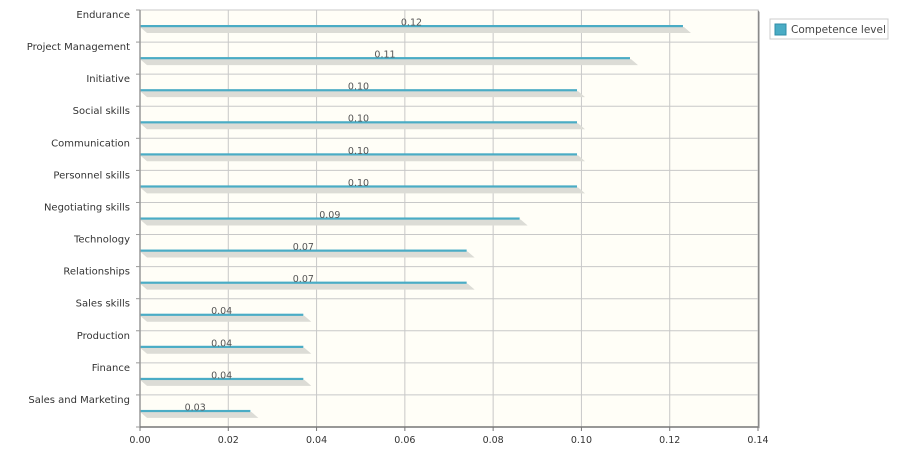  I want to click on category-label: Sales and Marketing, so click(79, 400).